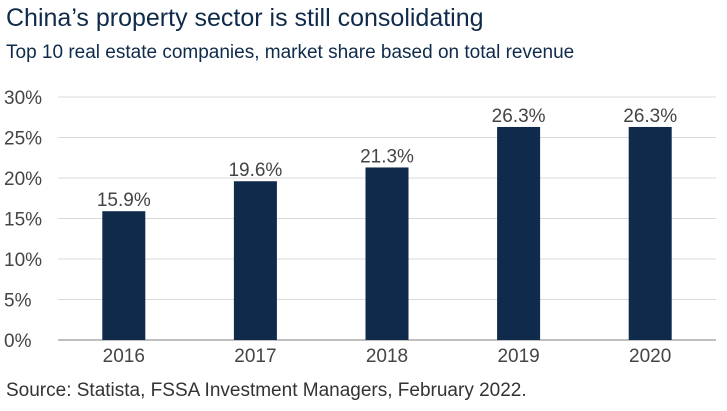  I want to click on y-axis-ticks: 0% 5% 10% 15% 20% 25% 30%, so click(23, 220).